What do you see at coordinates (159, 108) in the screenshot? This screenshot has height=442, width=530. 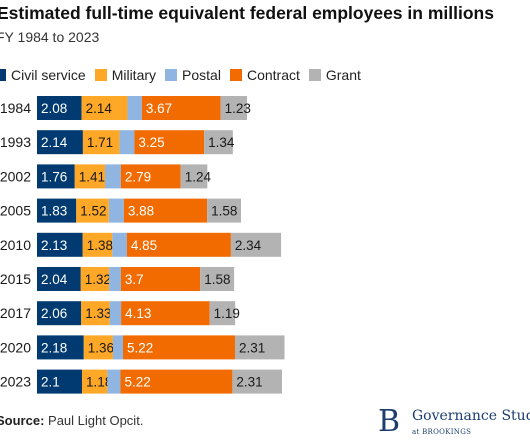 I see `data-label-contract-1984: 3.67` at bounding box center [159, 108].